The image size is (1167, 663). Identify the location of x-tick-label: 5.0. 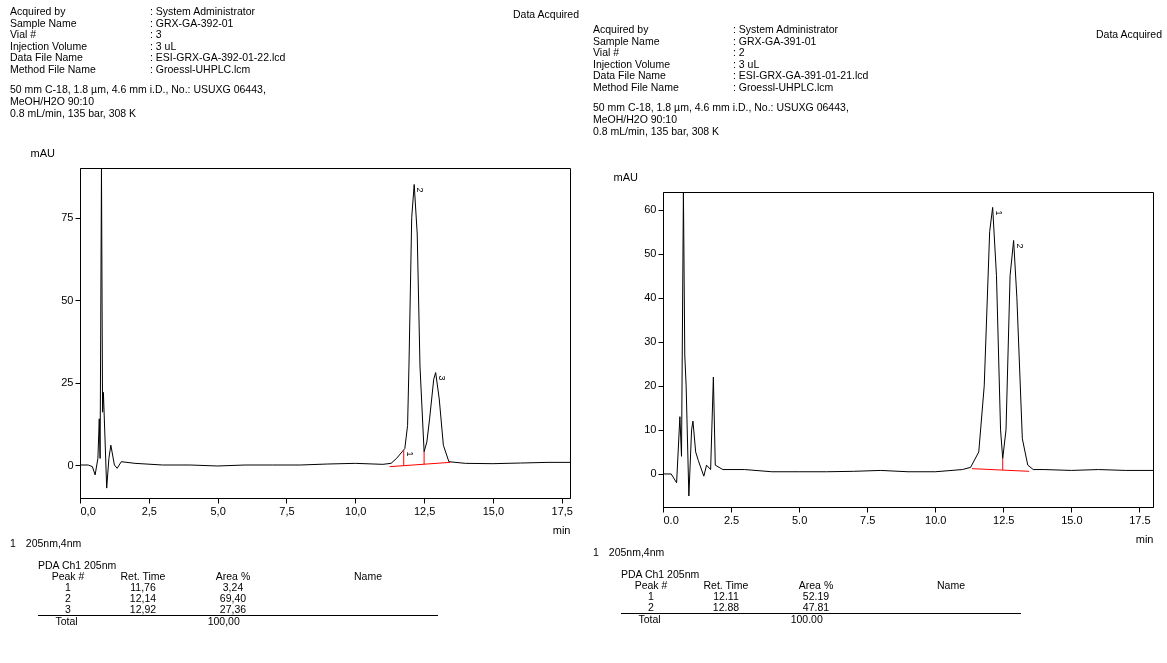
(799, 519).